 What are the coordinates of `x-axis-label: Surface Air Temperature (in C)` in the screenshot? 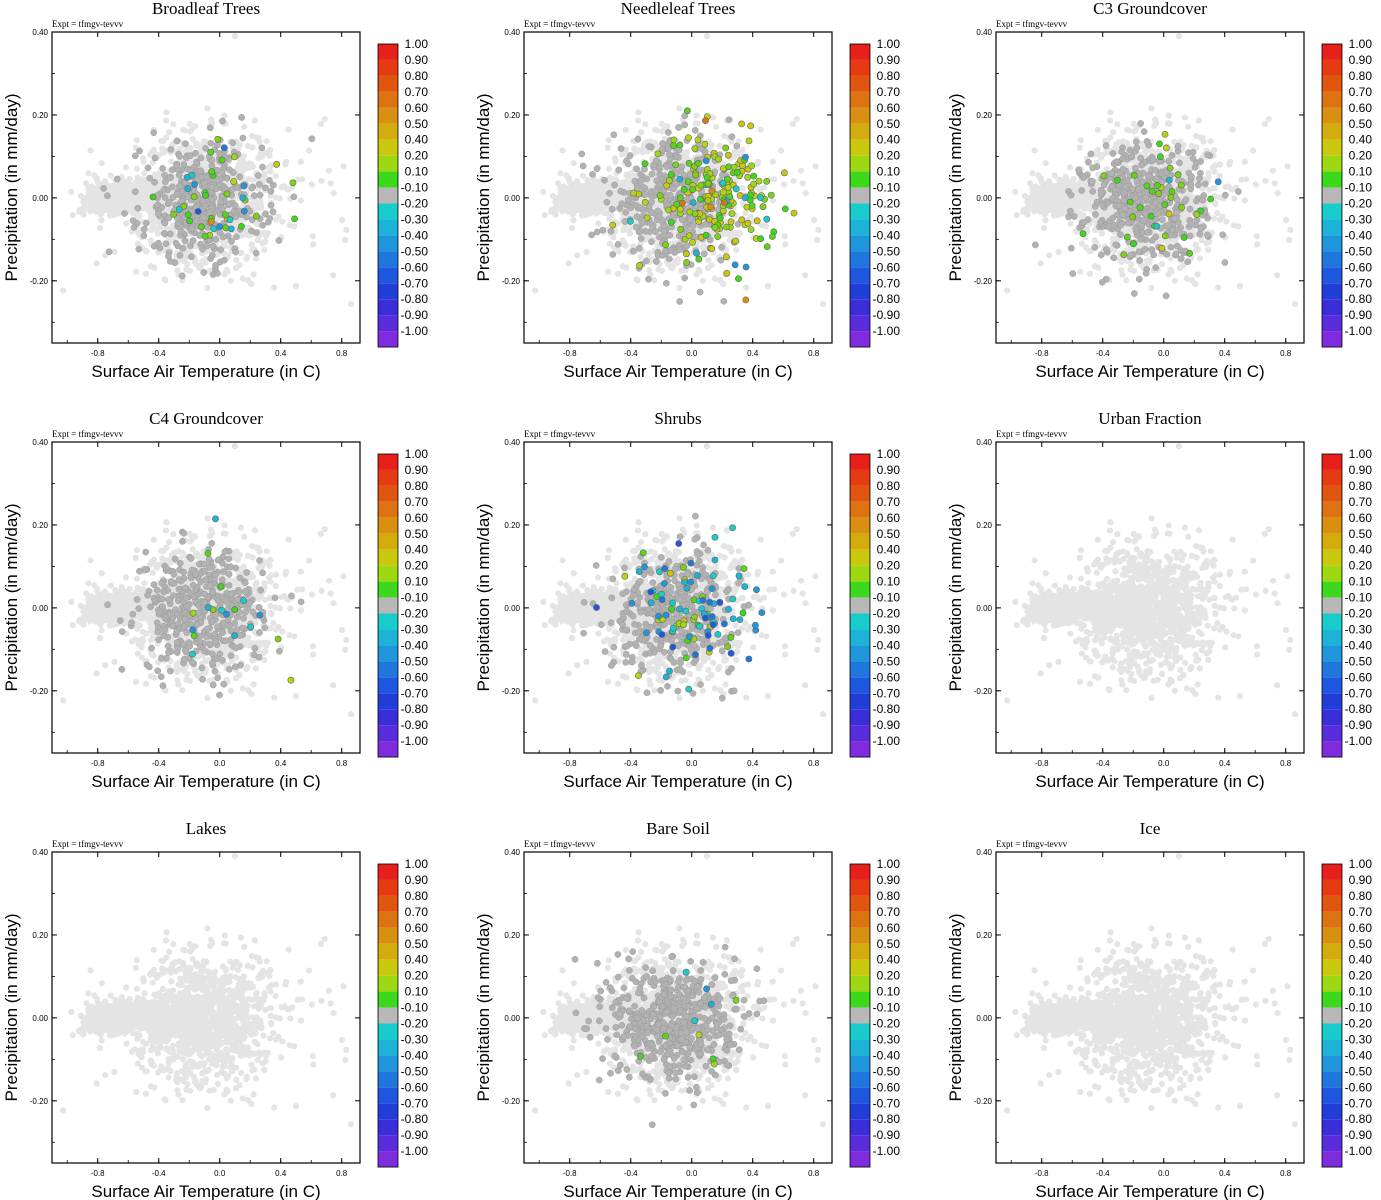 It's located at (205, 371).